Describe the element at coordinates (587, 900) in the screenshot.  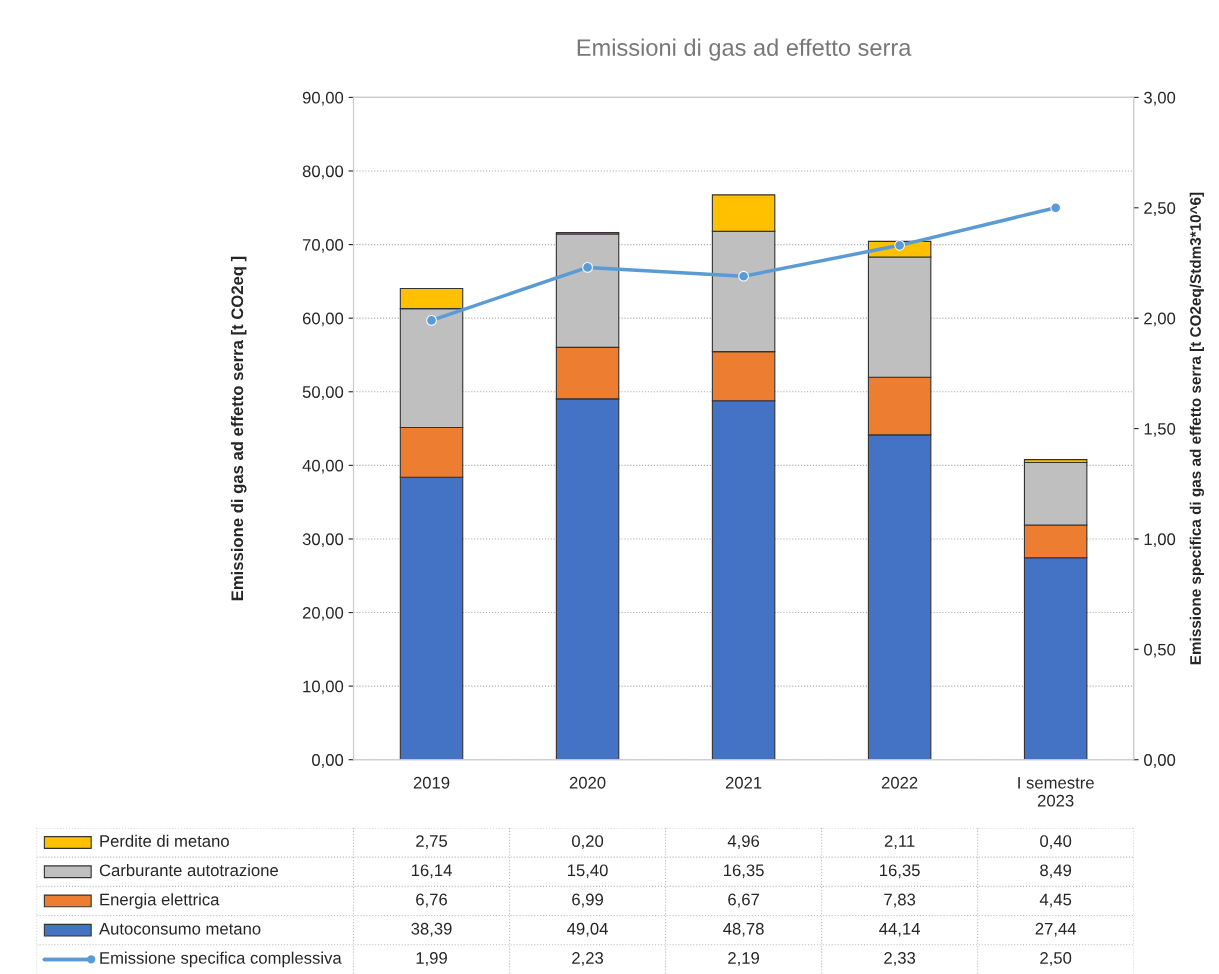
I see `data-label: 6,99` at that location.